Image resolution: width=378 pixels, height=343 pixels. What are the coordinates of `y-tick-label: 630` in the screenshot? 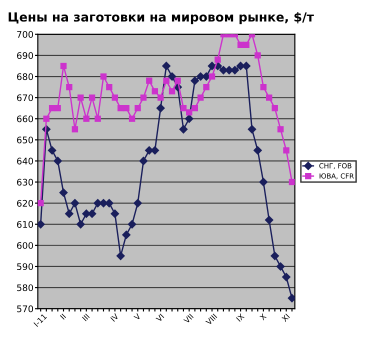 It's located at (25, 182).